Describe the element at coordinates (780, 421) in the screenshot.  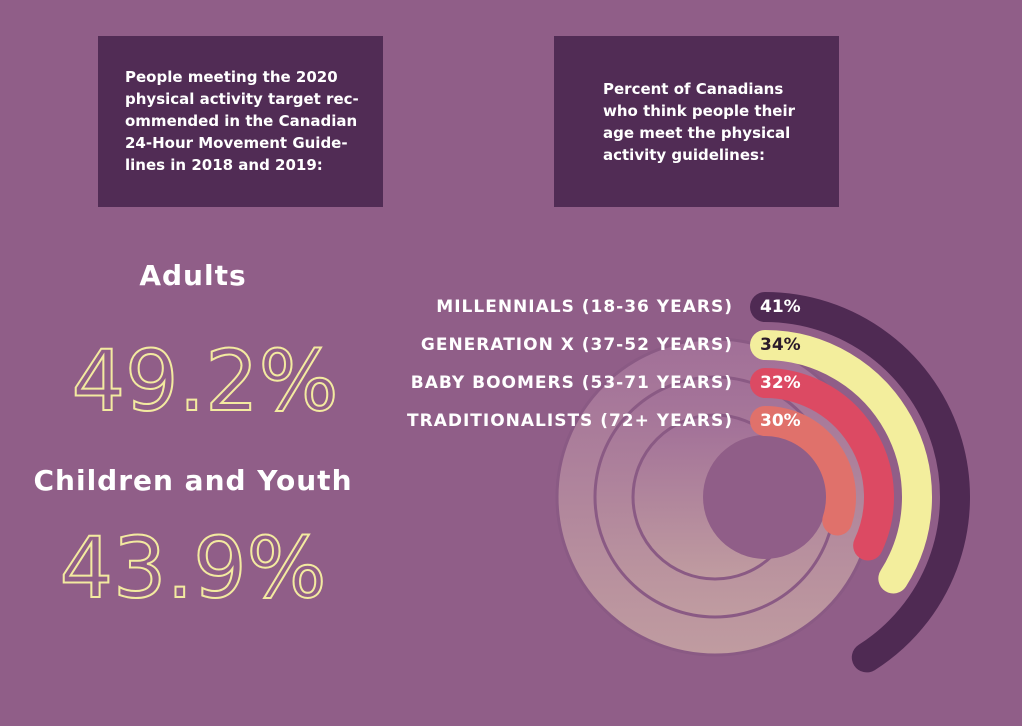
I see `value-label: 30%` at that location.